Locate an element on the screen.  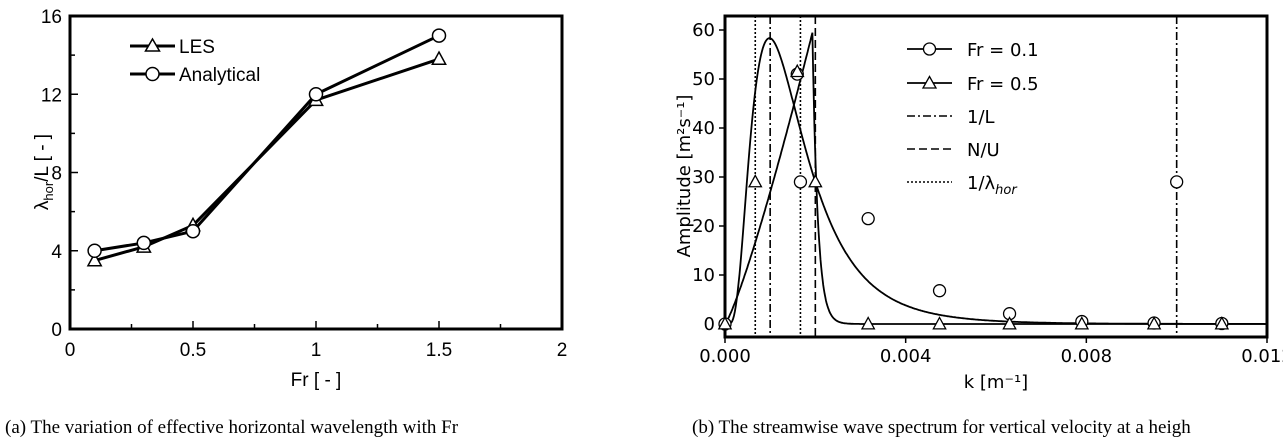
legend-fr01-marker is located at coordinates (929, 49).